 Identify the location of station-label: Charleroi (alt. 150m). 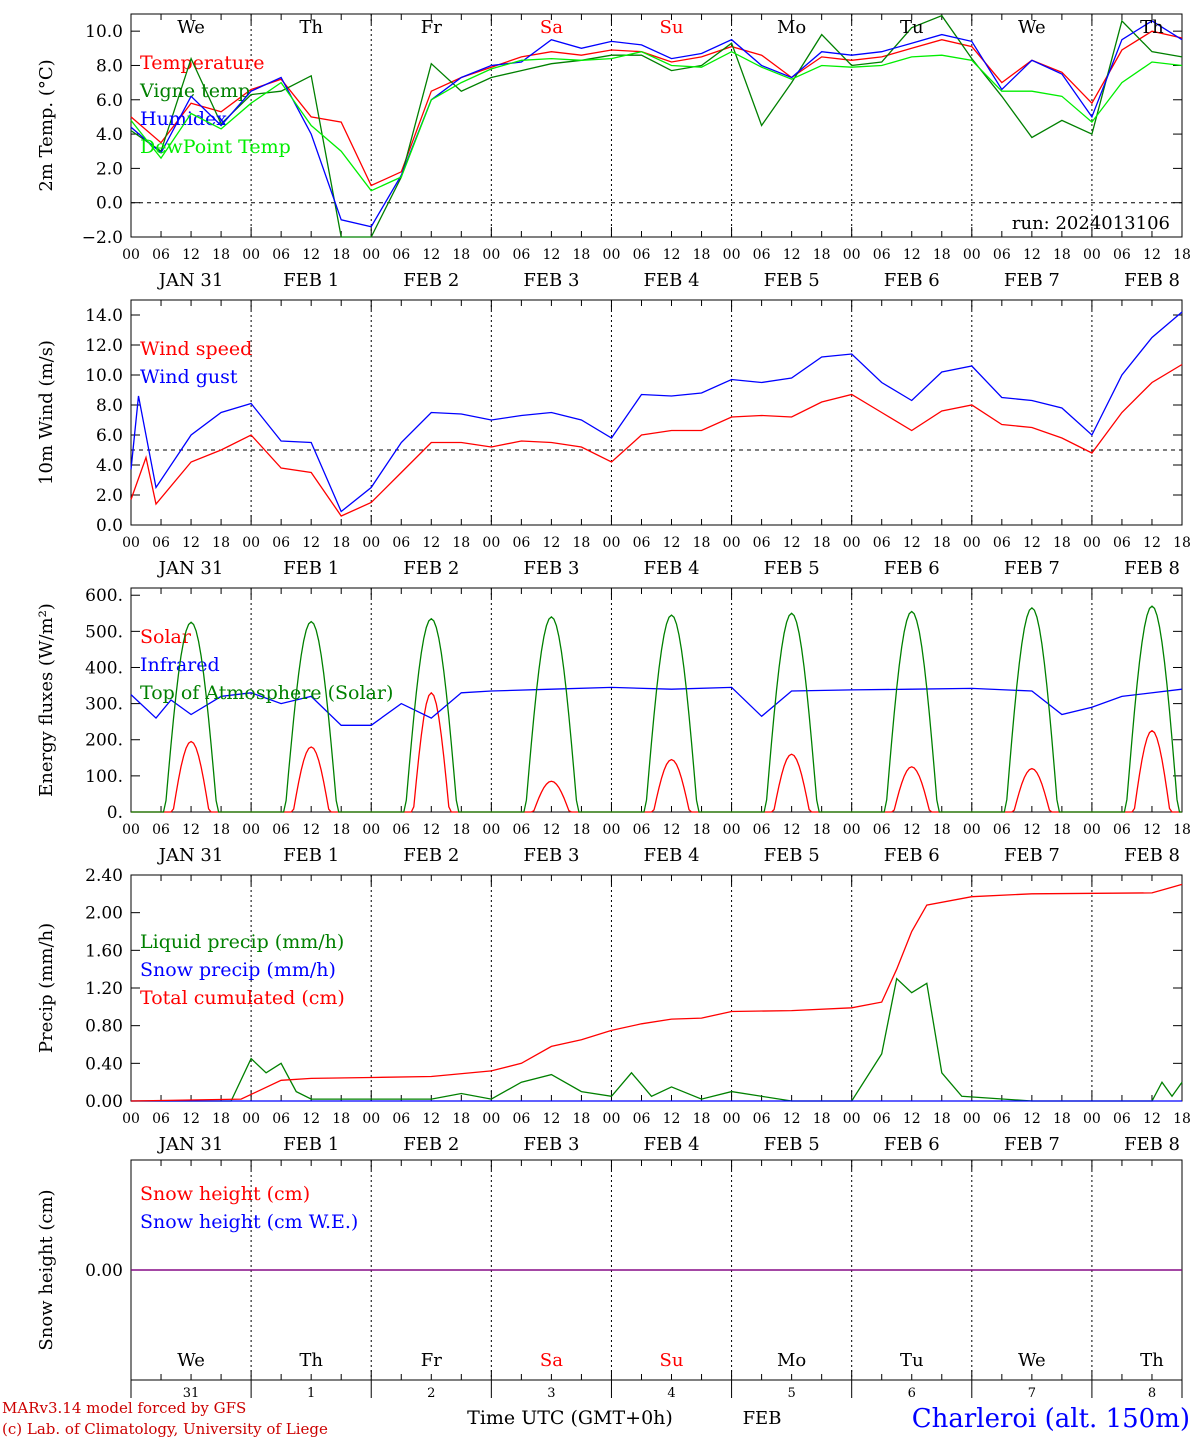
(1051, 1419).